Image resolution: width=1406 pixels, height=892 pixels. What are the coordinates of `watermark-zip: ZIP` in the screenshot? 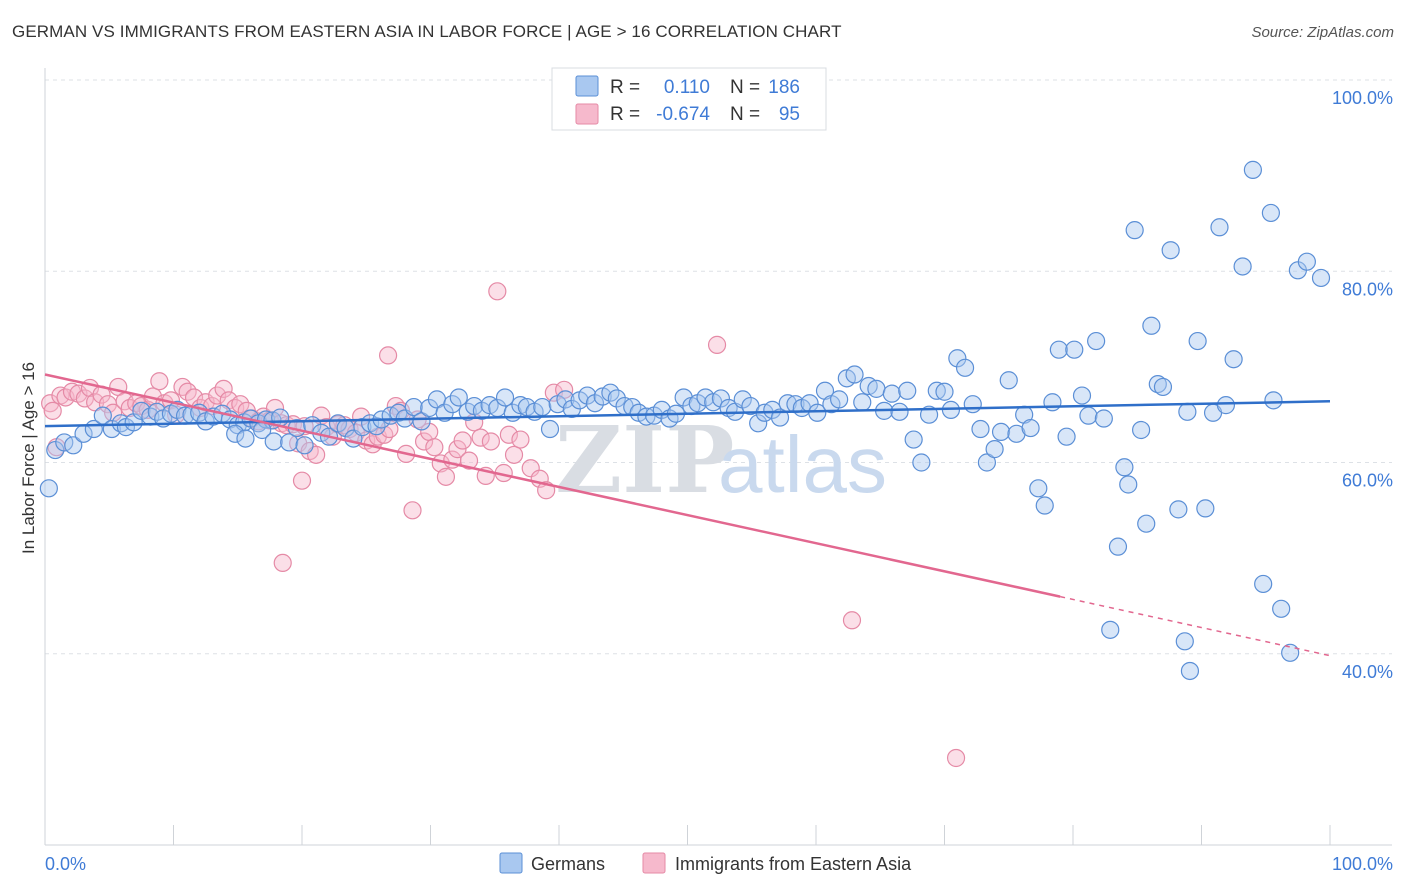 It's located at (644, 460).